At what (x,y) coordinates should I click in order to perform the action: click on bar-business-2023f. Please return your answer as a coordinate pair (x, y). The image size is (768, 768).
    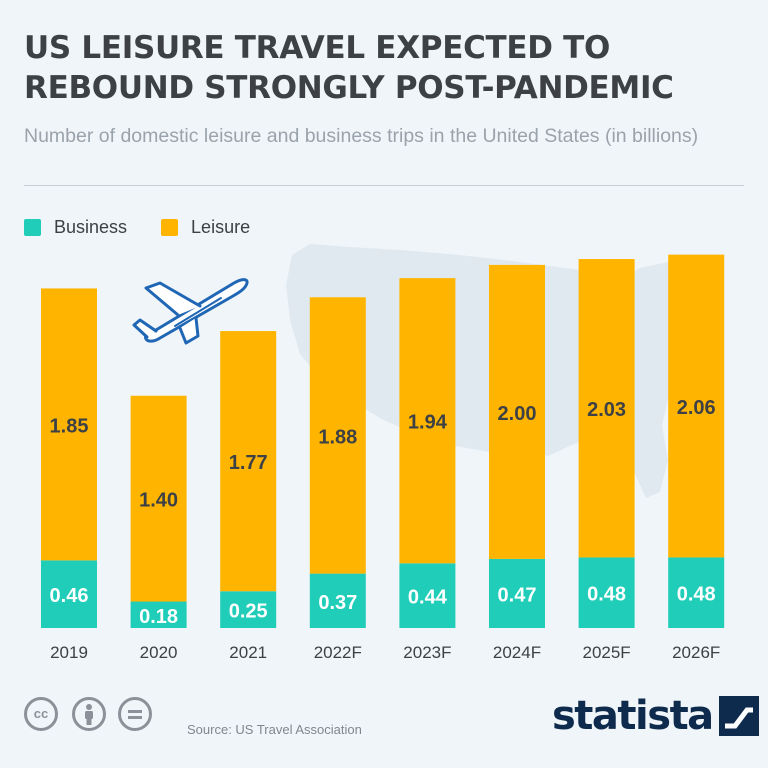
    Looking at the image, I should click on (427, 595).